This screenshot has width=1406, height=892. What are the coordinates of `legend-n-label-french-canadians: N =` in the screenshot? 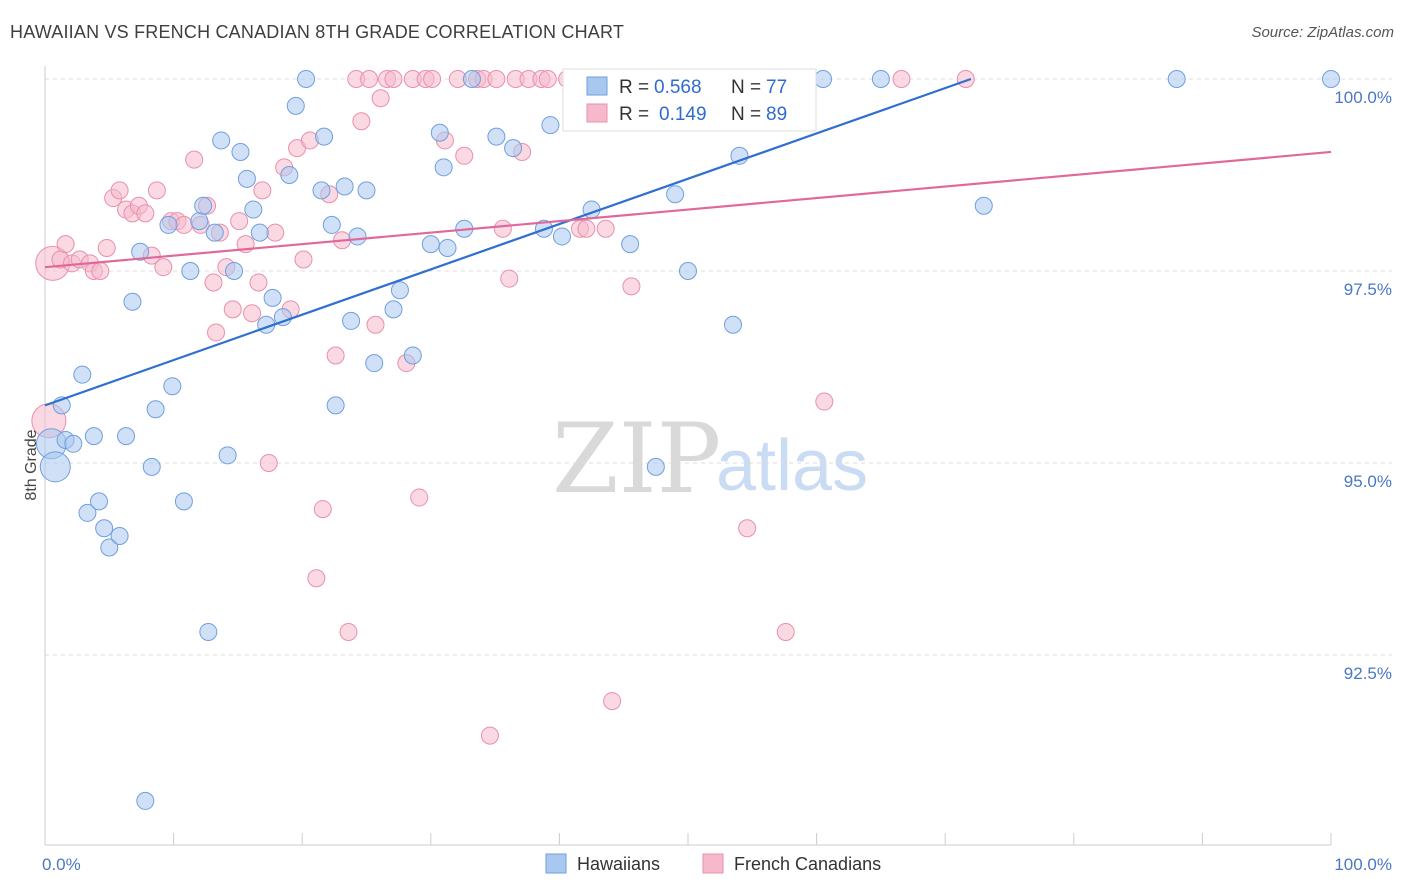 It's located at (746, 114).